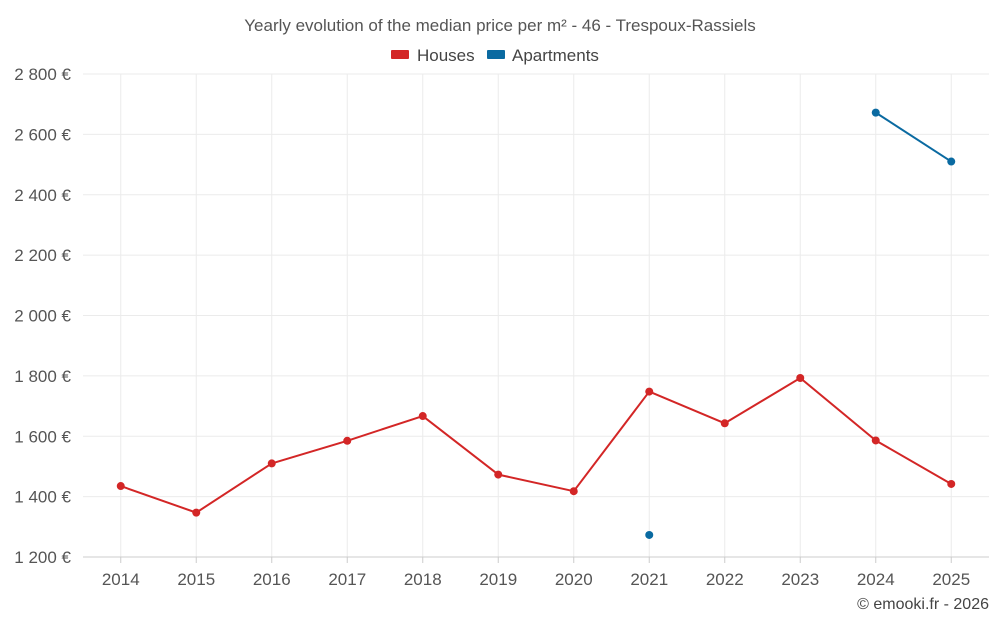 The image size is (1000, 625). I want to click on x-tick-label: 2025, so click(951, 579).